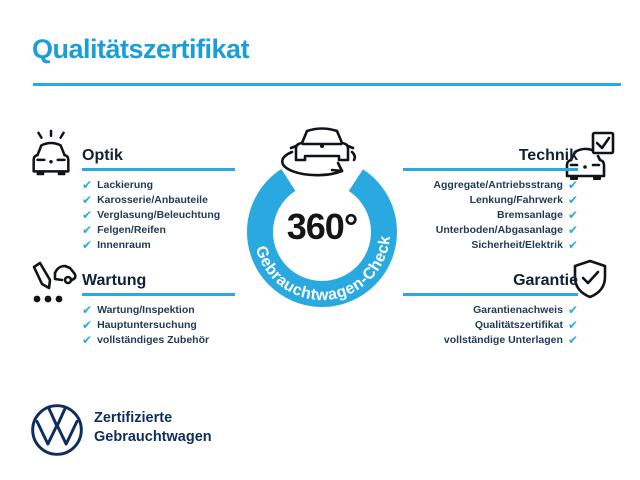 The width and height of the screenshot is (640, 480). I want to click on 360-check-ring: Gebrauchtwagen-Check, so click(322, 232).